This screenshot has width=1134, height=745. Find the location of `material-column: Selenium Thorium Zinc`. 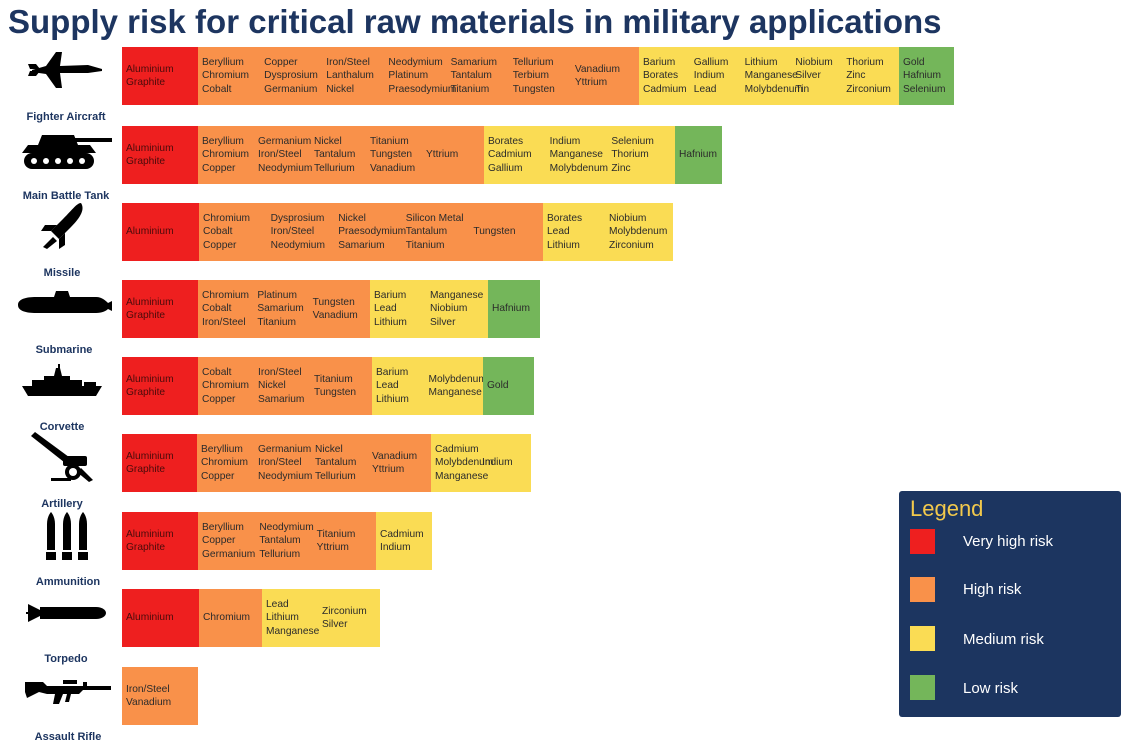

material-column: Selenium Thorium Zinc is located at coordinates (632, 155).